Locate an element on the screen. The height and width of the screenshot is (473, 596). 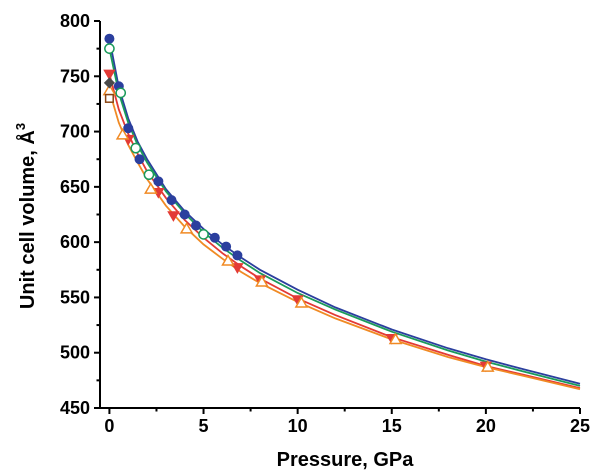
y-tick-label-5: 700 is located at coordinates (75, 132).